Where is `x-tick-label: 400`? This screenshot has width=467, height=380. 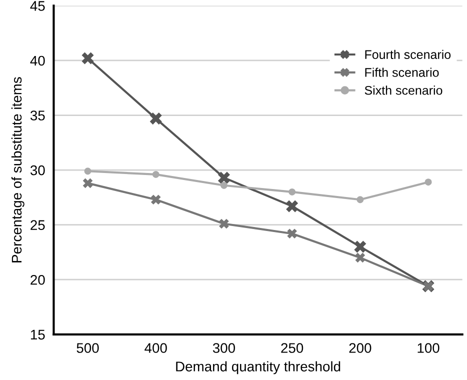
x-tick-label: 400 is located at coordinates (155, 348).